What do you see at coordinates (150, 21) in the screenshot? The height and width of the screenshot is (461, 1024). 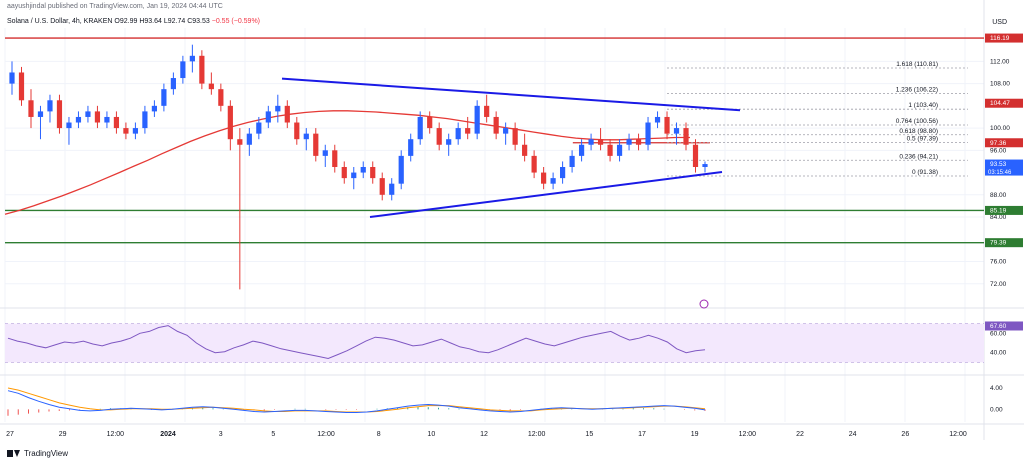 I see `high-value: H93.64` at bounding box center [150, 21].